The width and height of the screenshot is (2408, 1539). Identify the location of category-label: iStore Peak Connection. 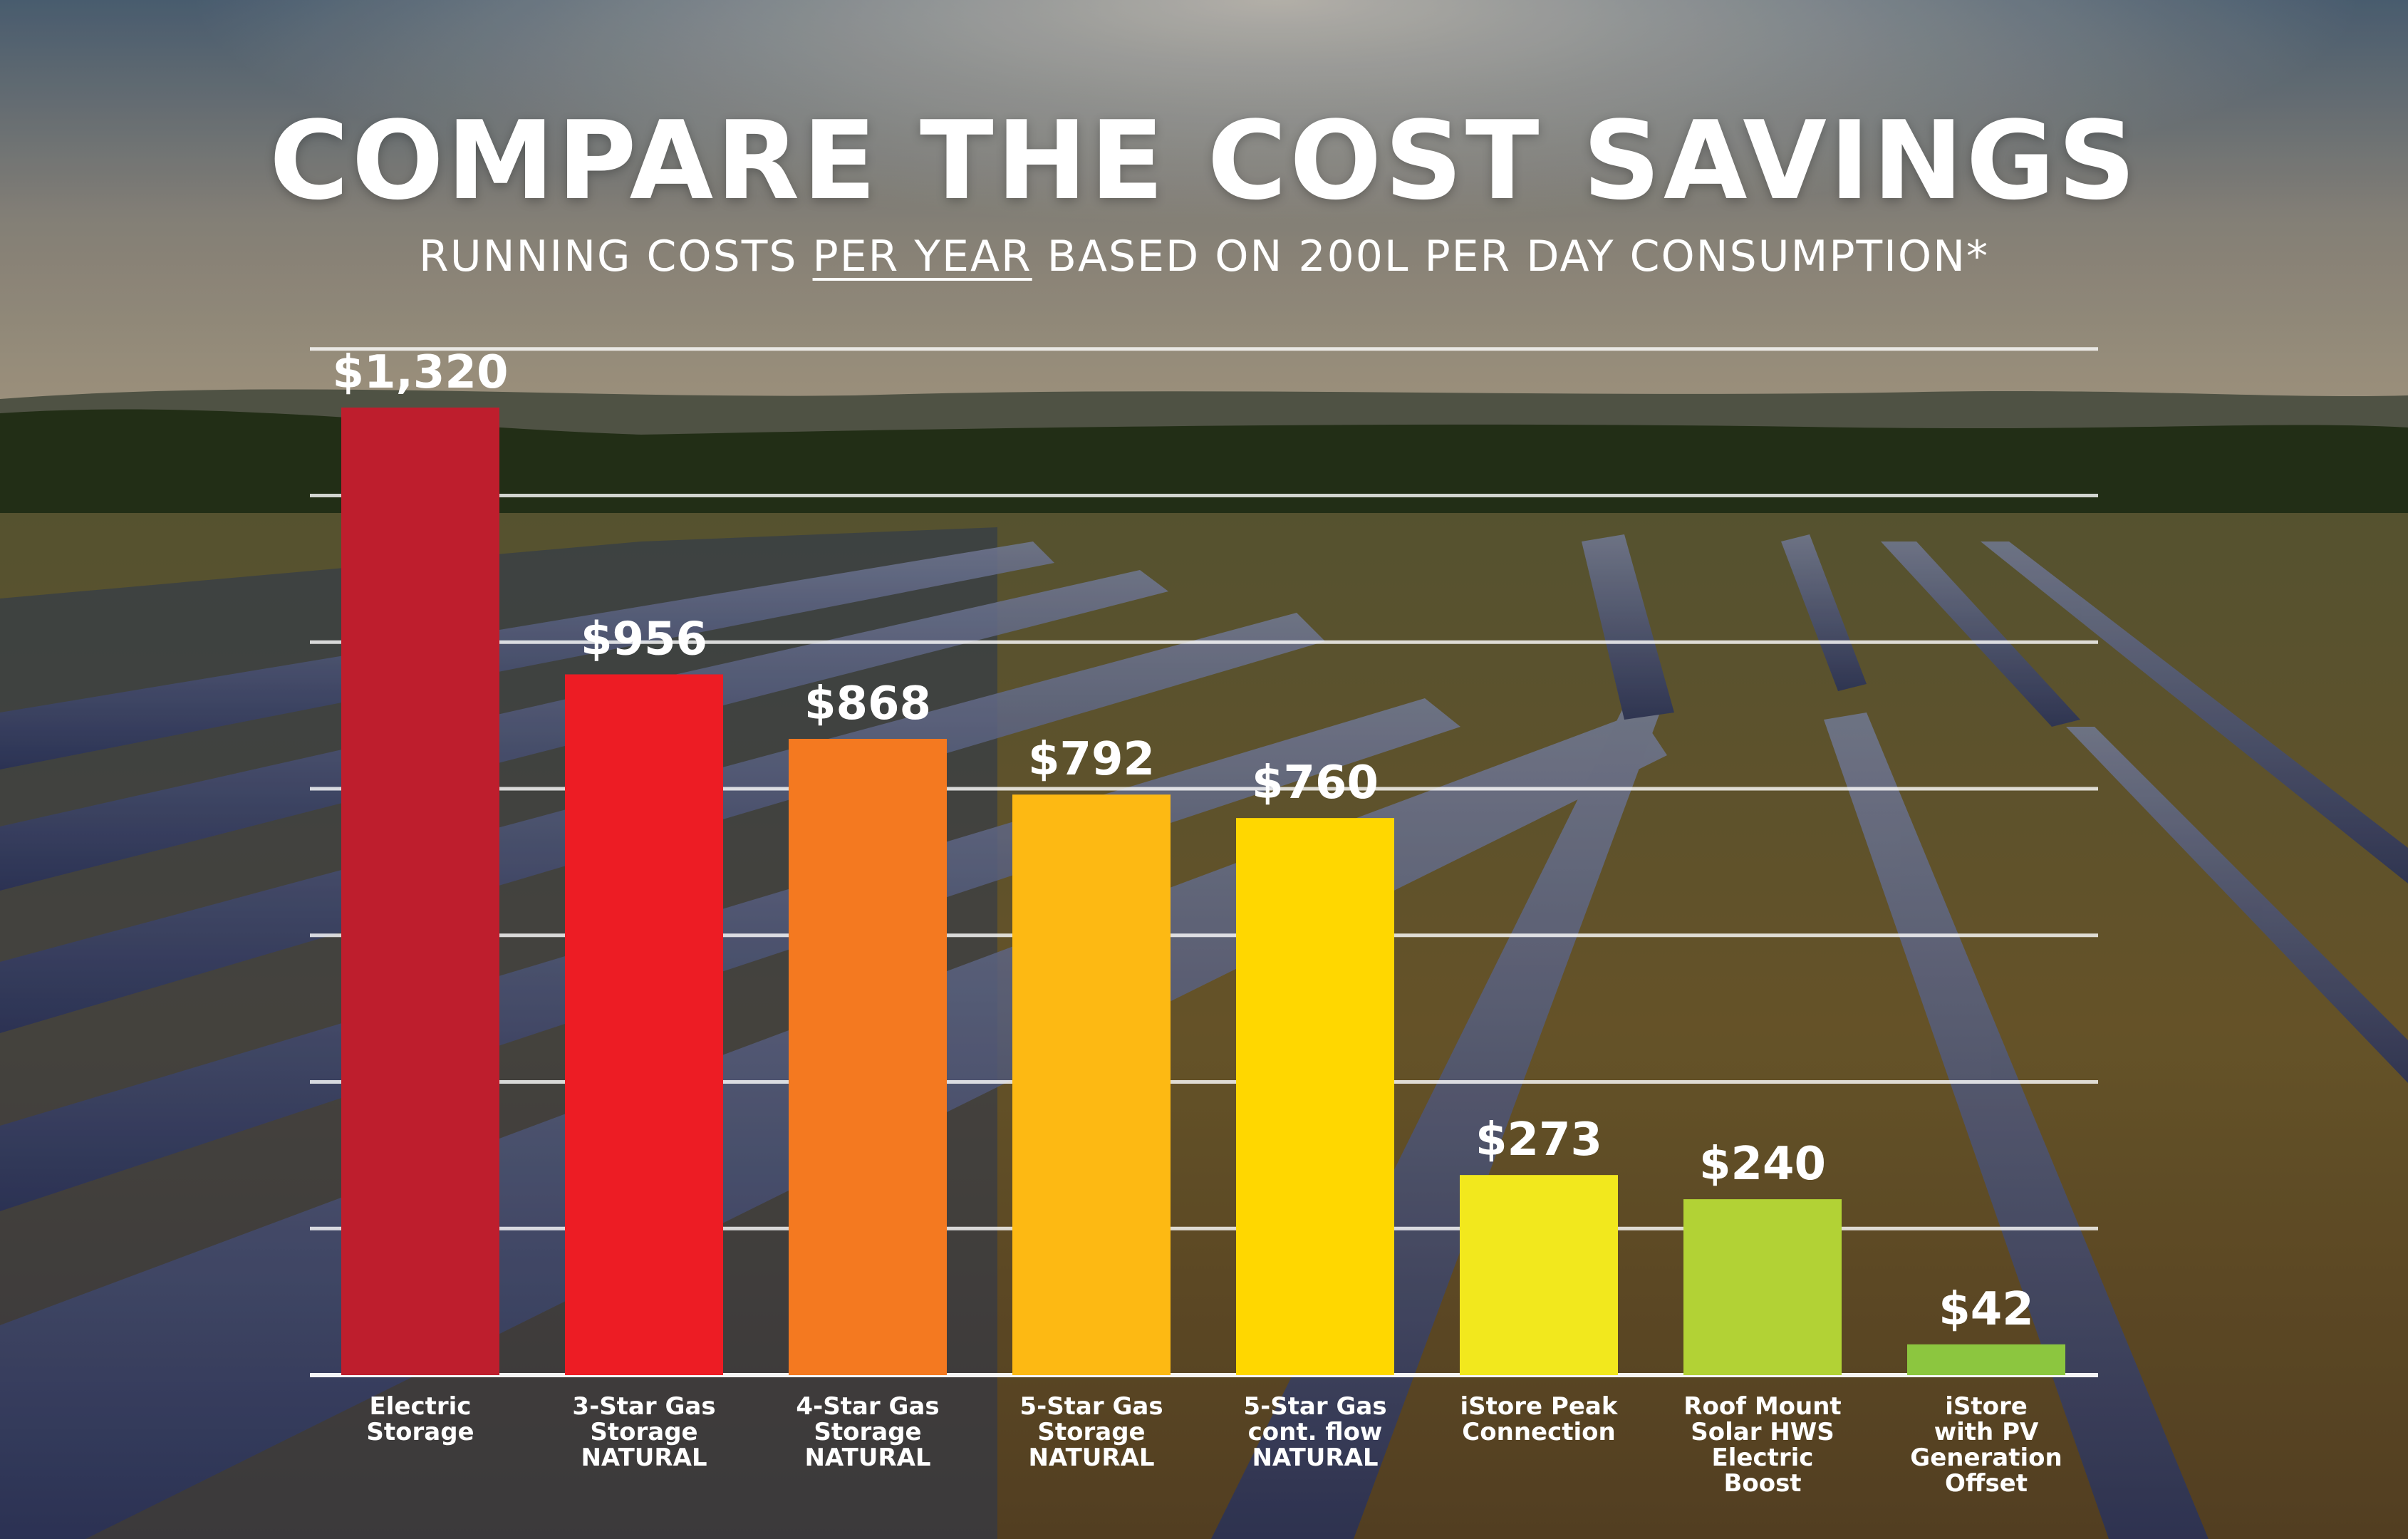
(1539, 1419).